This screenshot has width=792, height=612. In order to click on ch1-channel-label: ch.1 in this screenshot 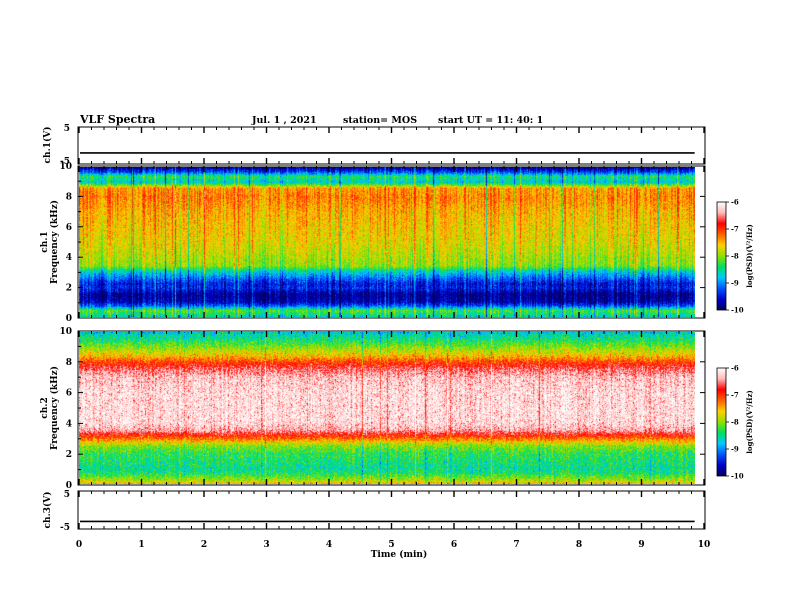, I will do `click(45, 241)`.